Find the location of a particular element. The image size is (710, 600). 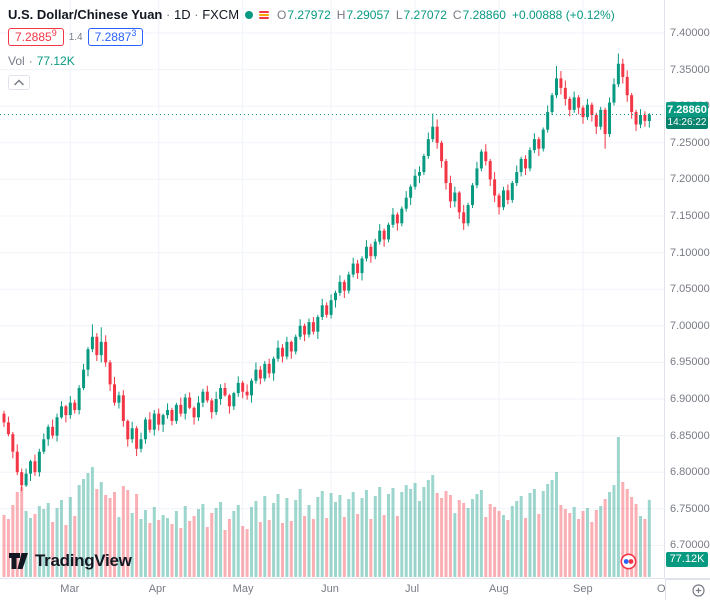

ask-button: 7.28873 is located at coordinates (115, 37).